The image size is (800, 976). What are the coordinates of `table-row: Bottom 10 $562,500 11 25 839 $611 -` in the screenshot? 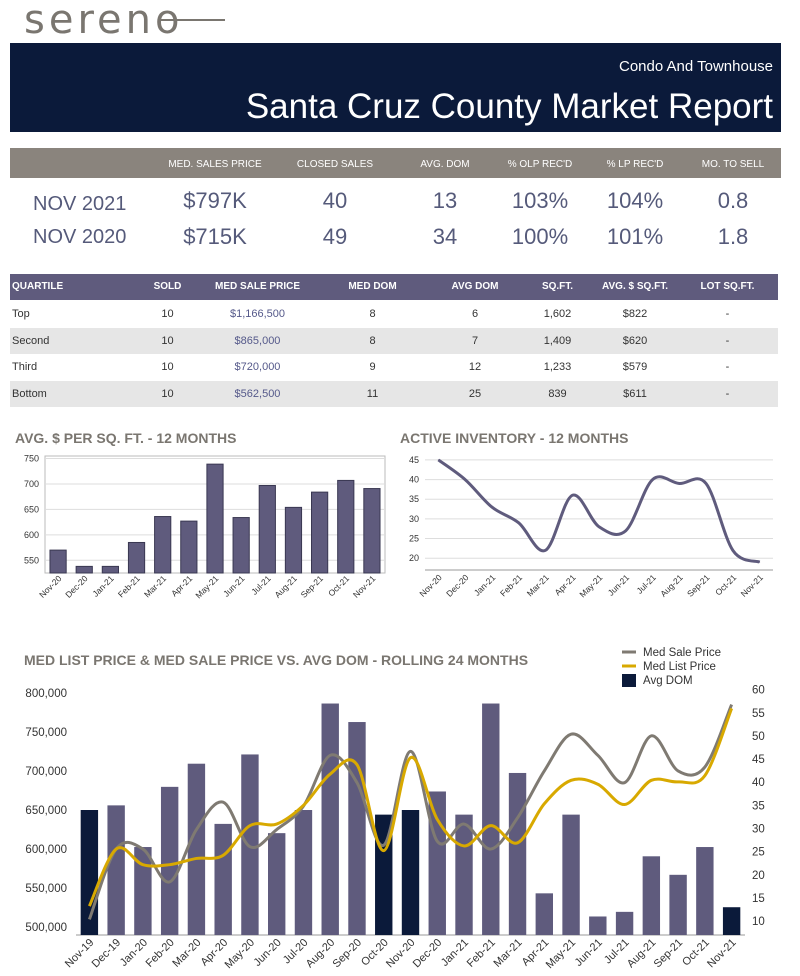 It's located at (394, 393).